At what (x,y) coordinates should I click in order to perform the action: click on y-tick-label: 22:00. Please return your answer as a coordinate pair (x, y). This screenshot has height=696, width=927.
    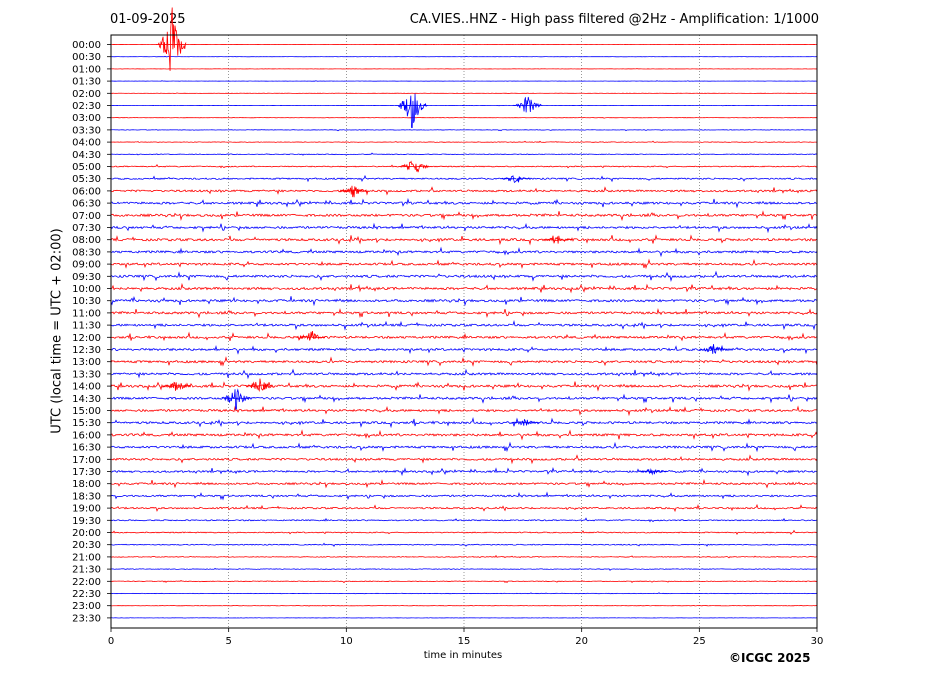
    Looking at the image, I should click on (86, 582).